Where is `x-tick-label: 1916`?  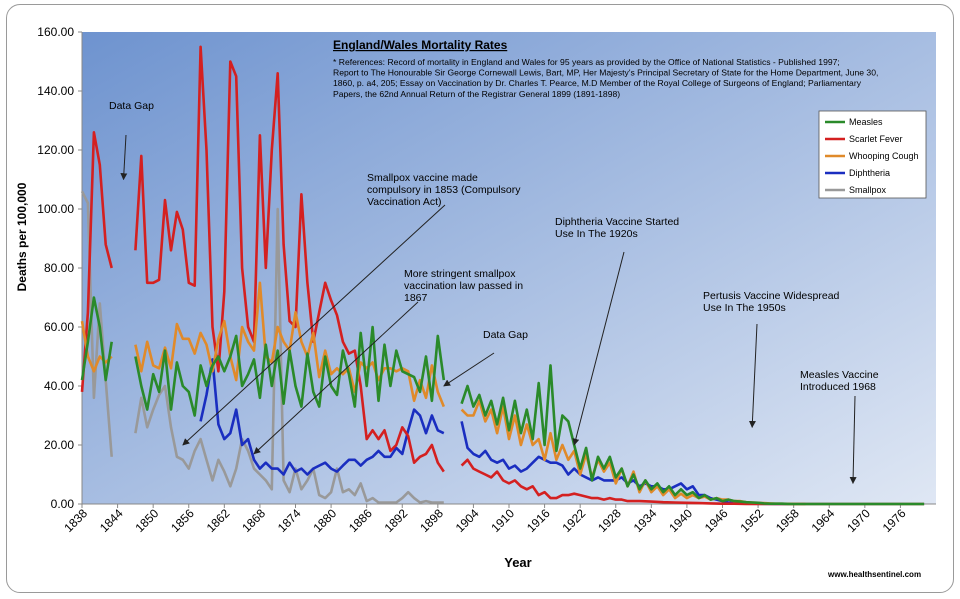
x-tick-label: 1916 is located at coordinates (538, 520).